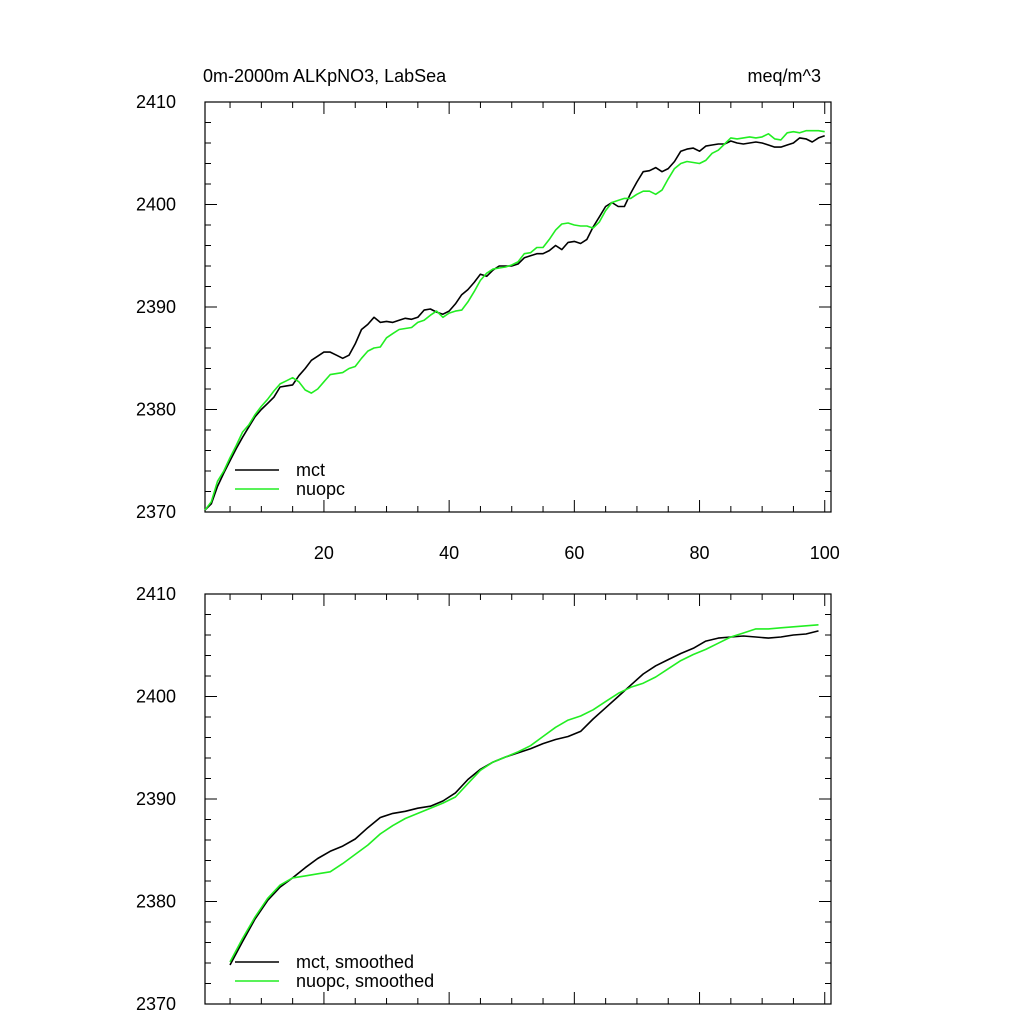 This screenshot has width=1024, height=1024. I want to click on legend-label: nuopc, so click(320, 489).